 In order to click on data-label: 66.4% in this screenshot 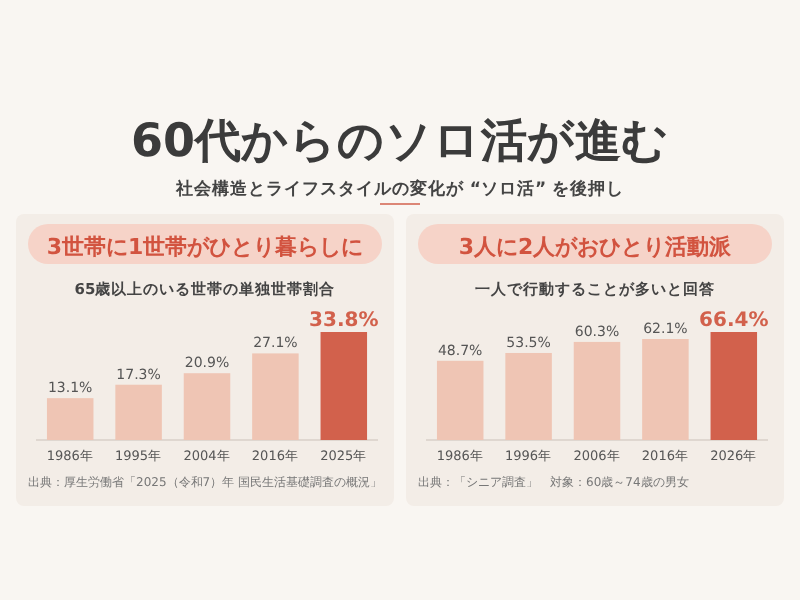, I will do `click(734, 321)`.